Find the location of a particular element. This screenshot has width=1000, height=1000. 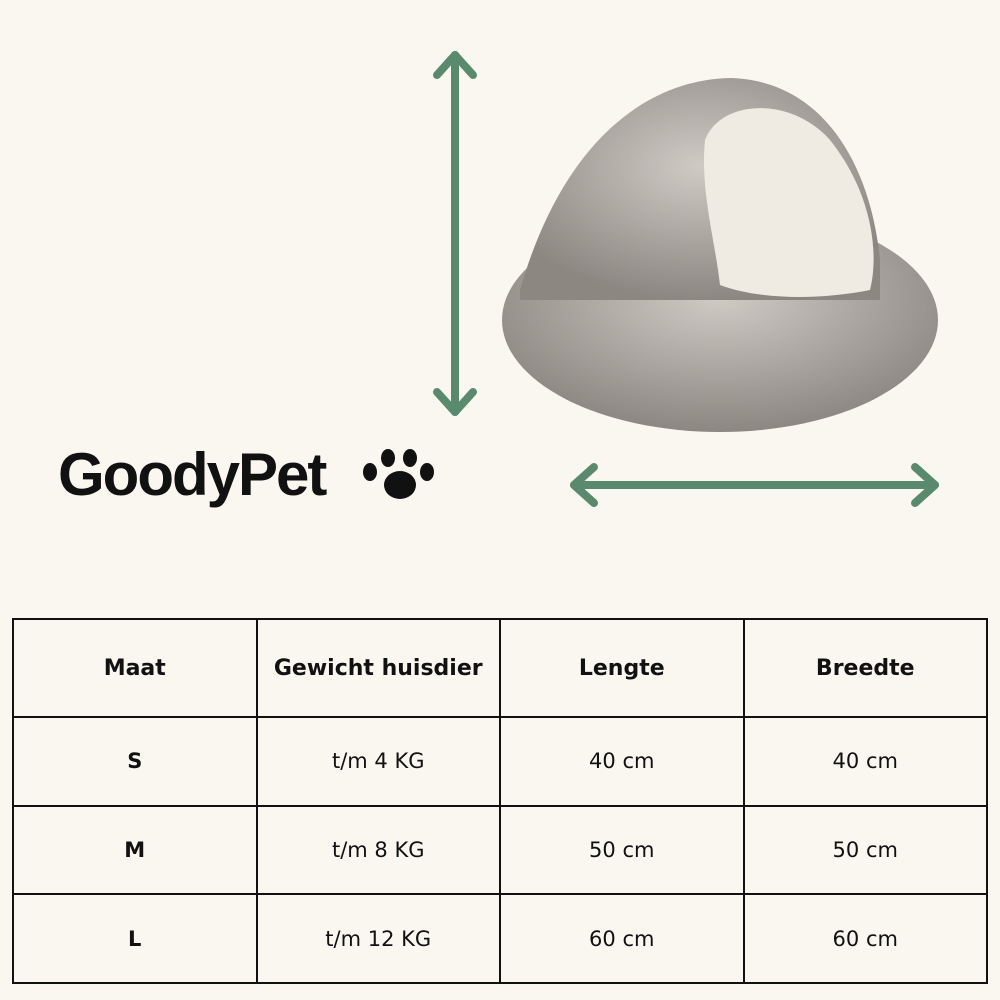

header-row: Maat Gewicht huisdier Lengte Breedte is located at coordinates (500, 668).